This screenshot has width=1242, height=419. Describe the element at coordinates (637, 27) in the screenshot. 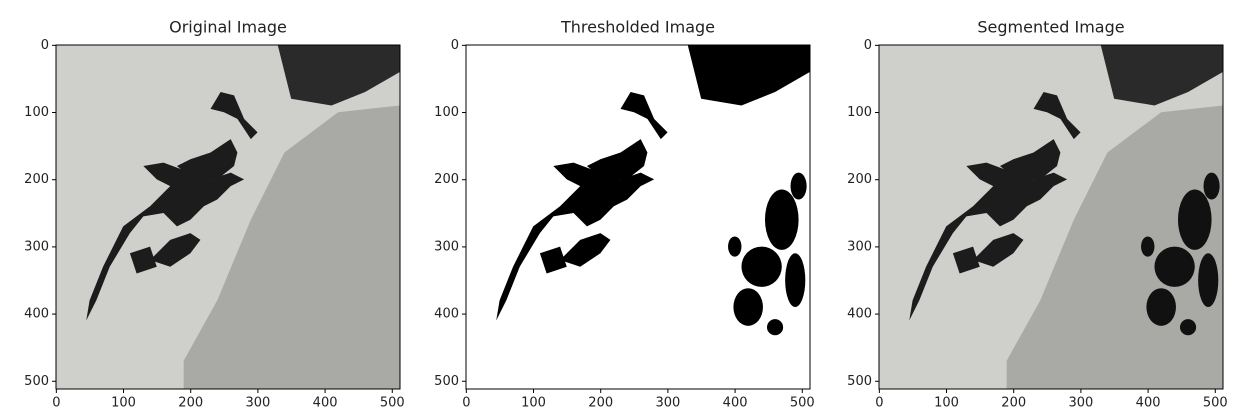

I see `subplot-title: Thresholded Image` at that location.